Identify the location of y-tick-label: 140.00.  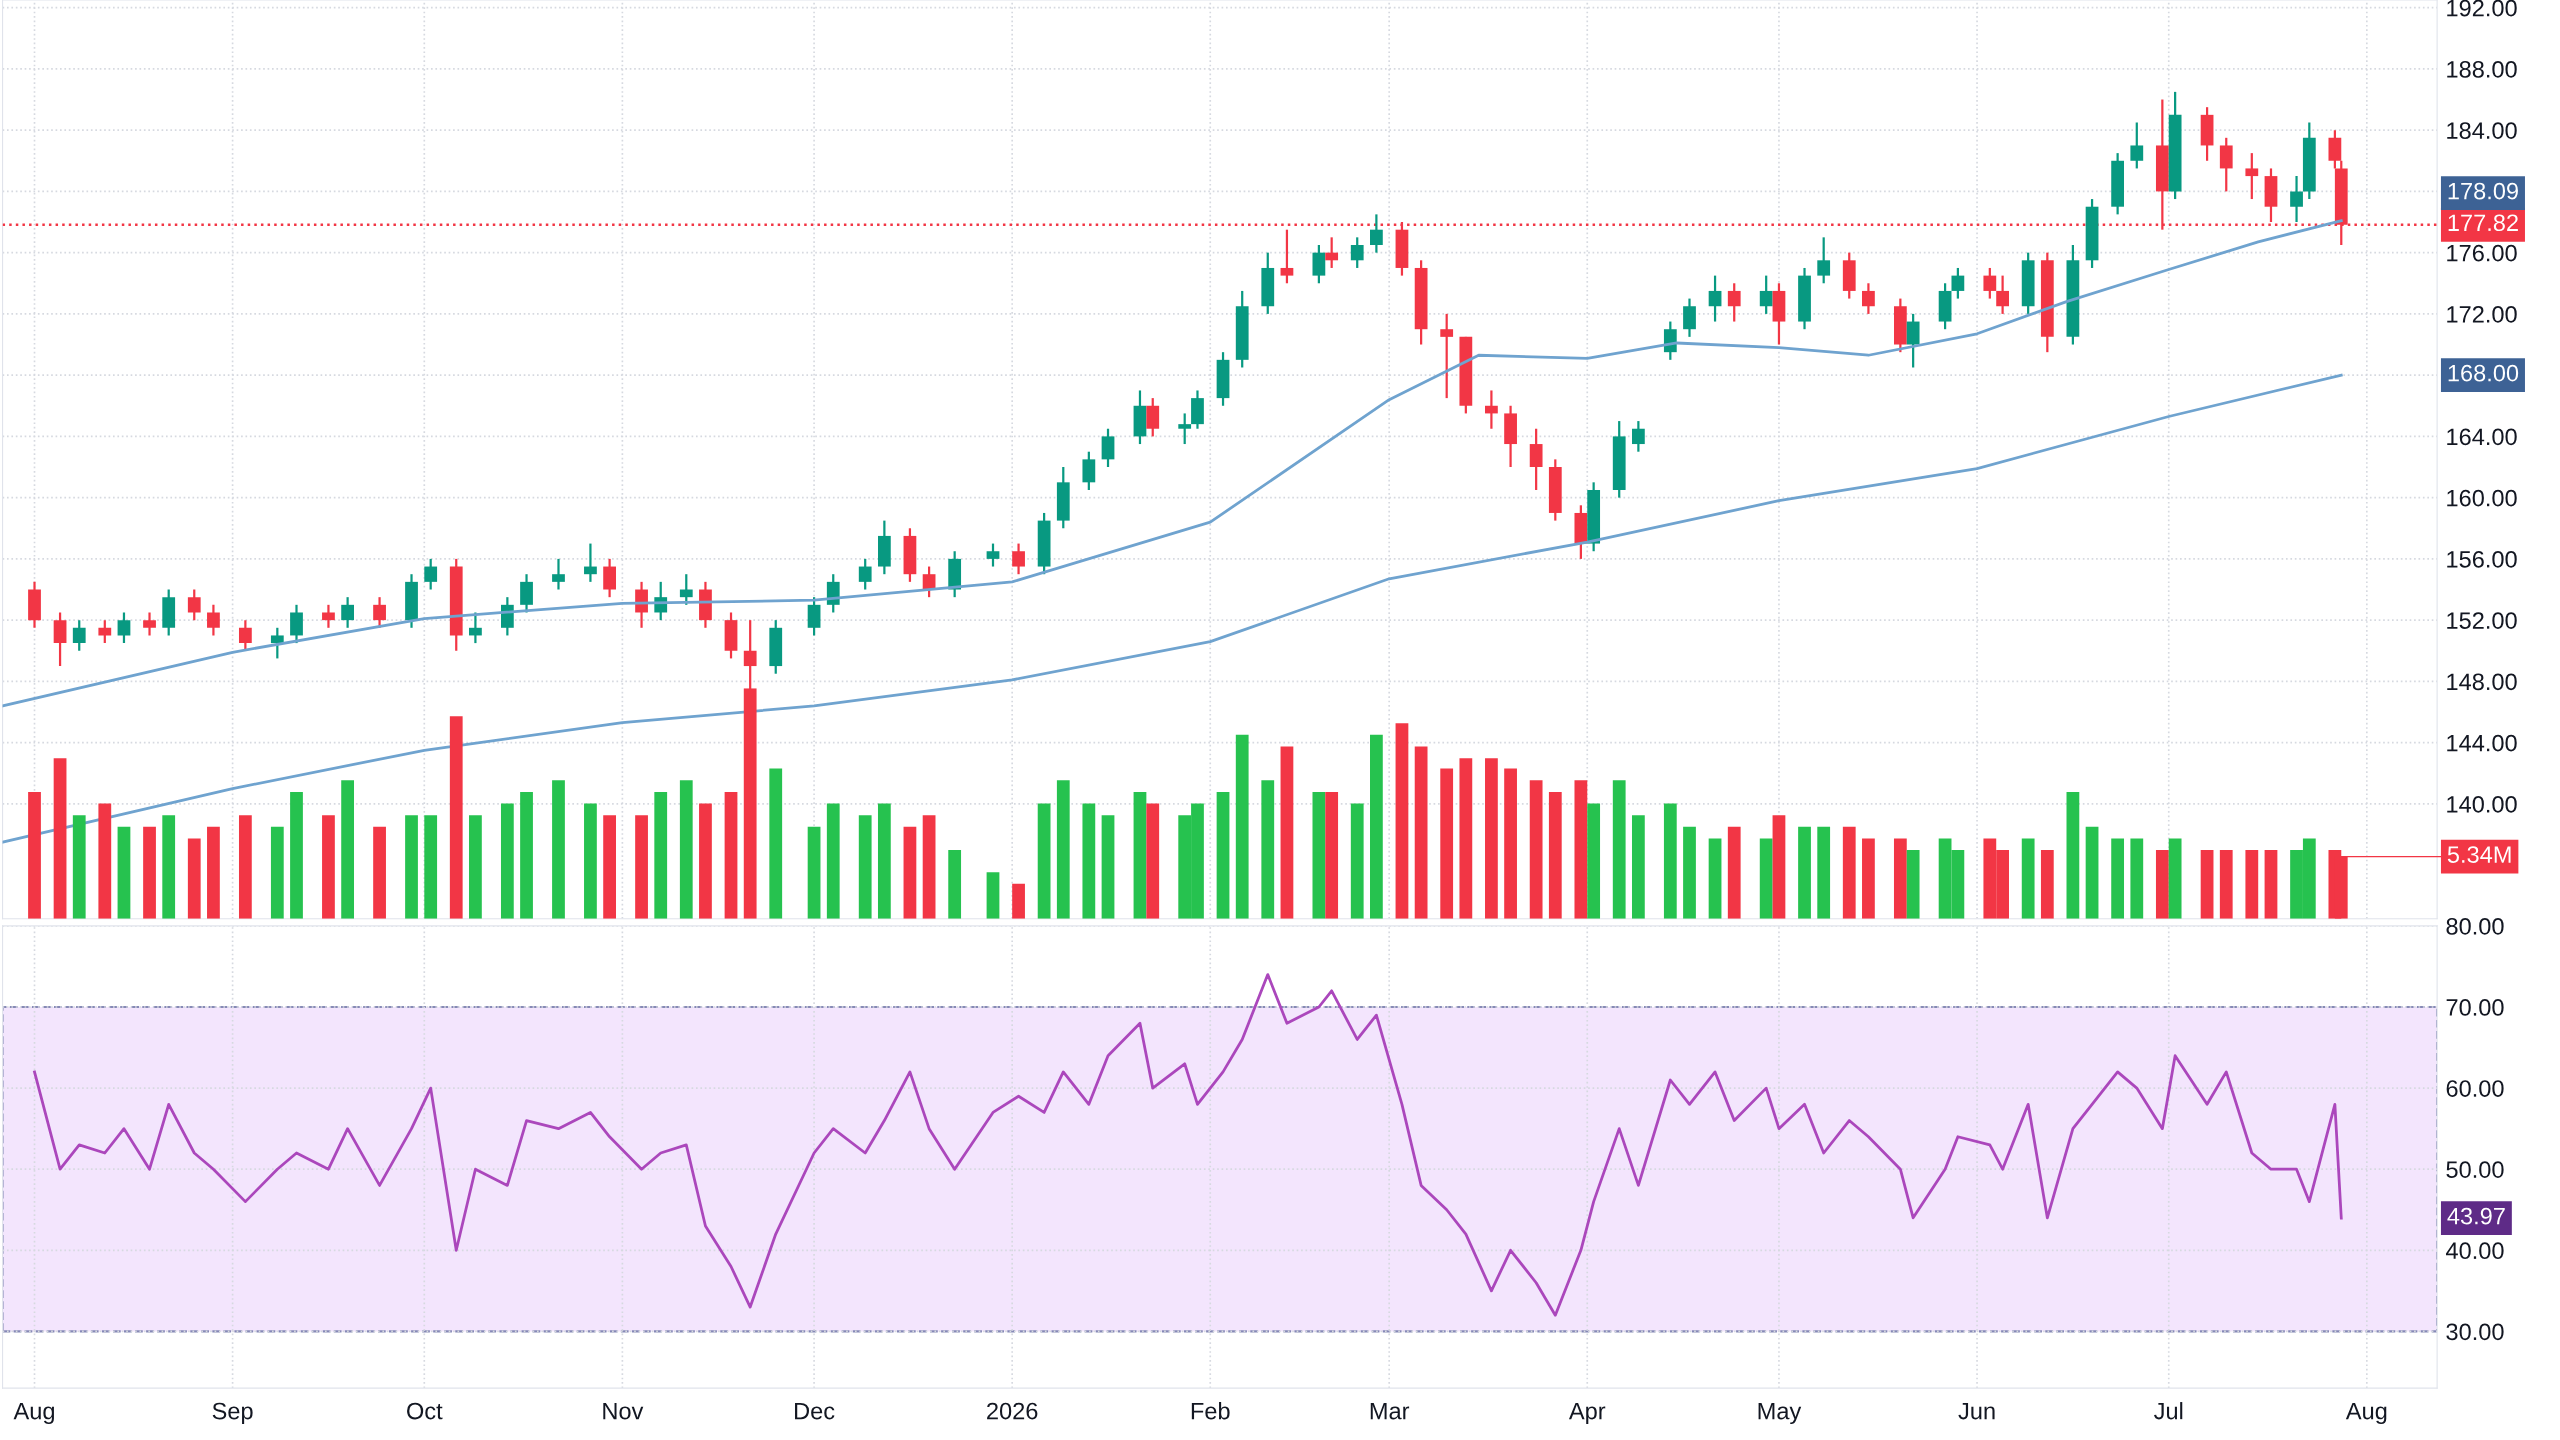
(2482, 804).